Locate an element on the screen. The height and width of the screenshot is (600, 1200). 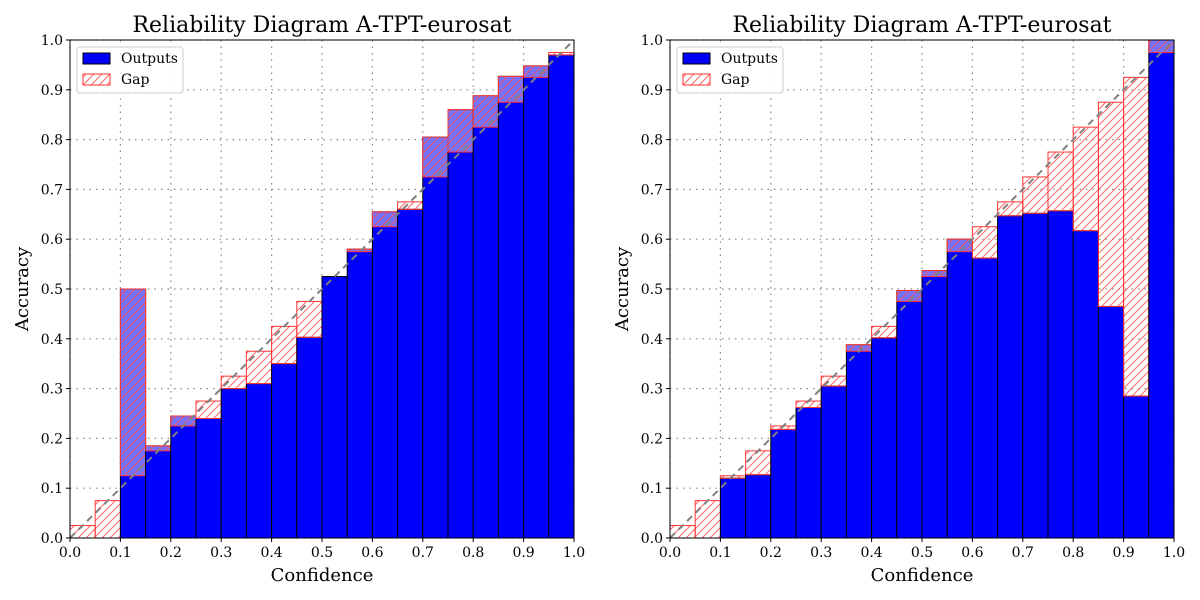
y-tick-label: 0.4 is located at coordinates (652, 340).